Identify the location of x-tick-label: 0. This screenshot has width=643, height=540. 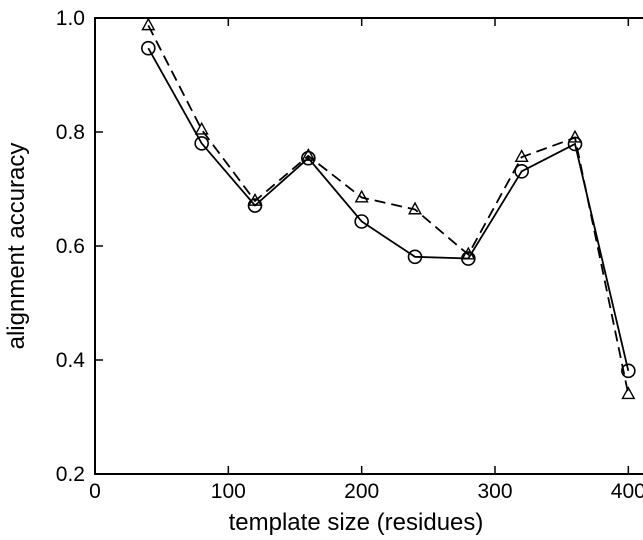
(95, 491).